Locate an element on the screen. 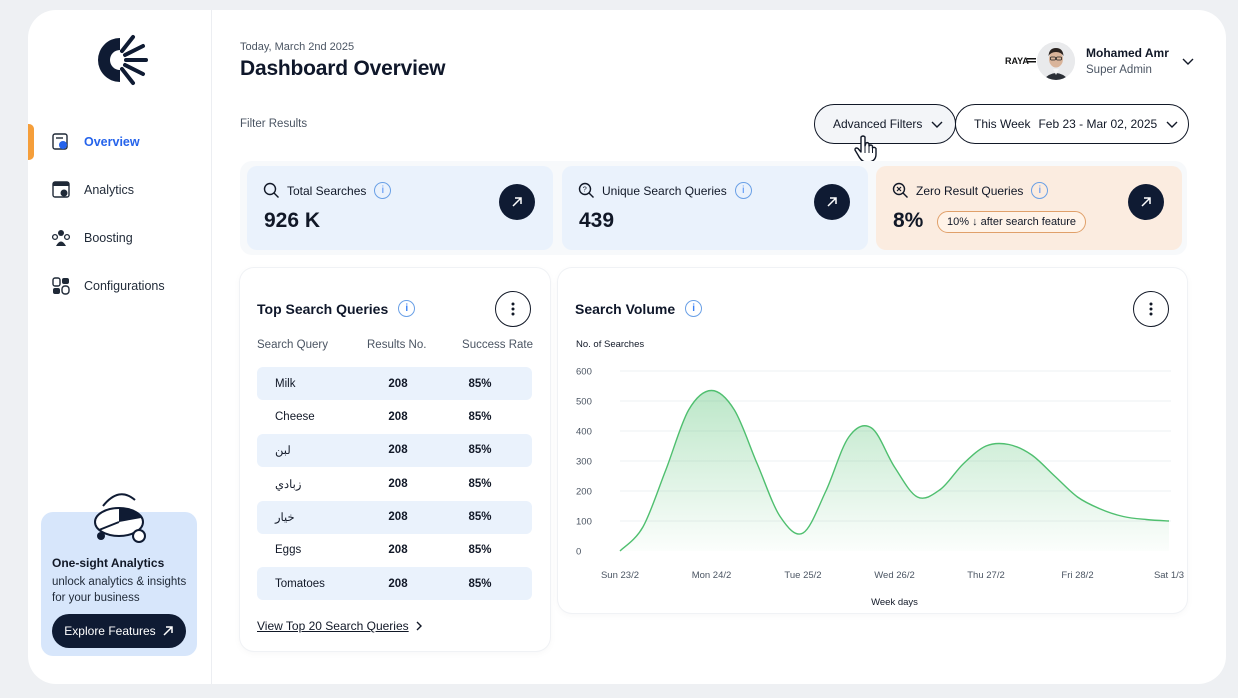  table-row: Eggs 208 85% is located at coordinates (394, 550).